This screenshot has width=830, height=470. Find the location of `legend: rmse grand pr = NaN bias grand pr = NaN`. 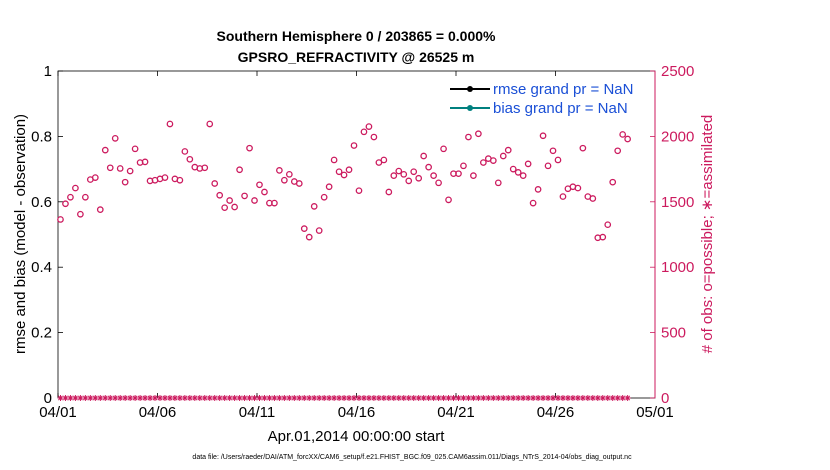

legend: rmse grand pr = NaN bias grand pr = NaN is located at coordinates (549, 98).